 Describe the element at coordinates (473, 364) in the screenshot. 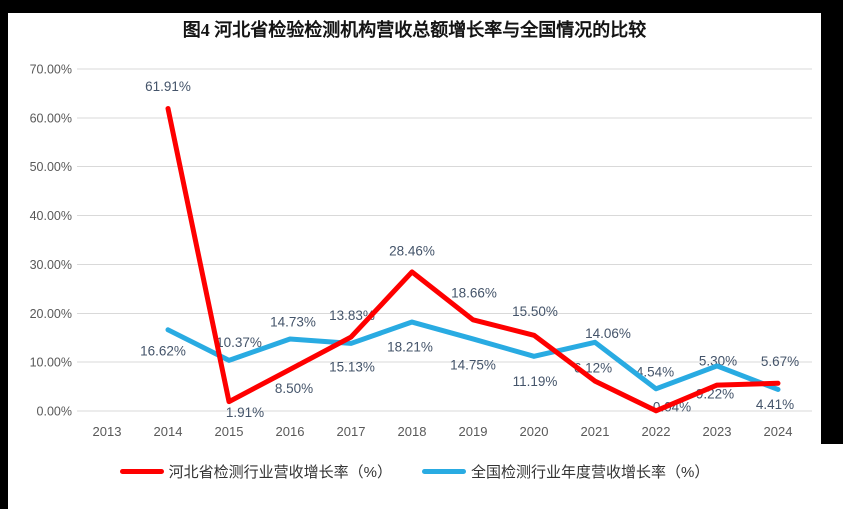

I see `data-label: 14.75%` at that location.